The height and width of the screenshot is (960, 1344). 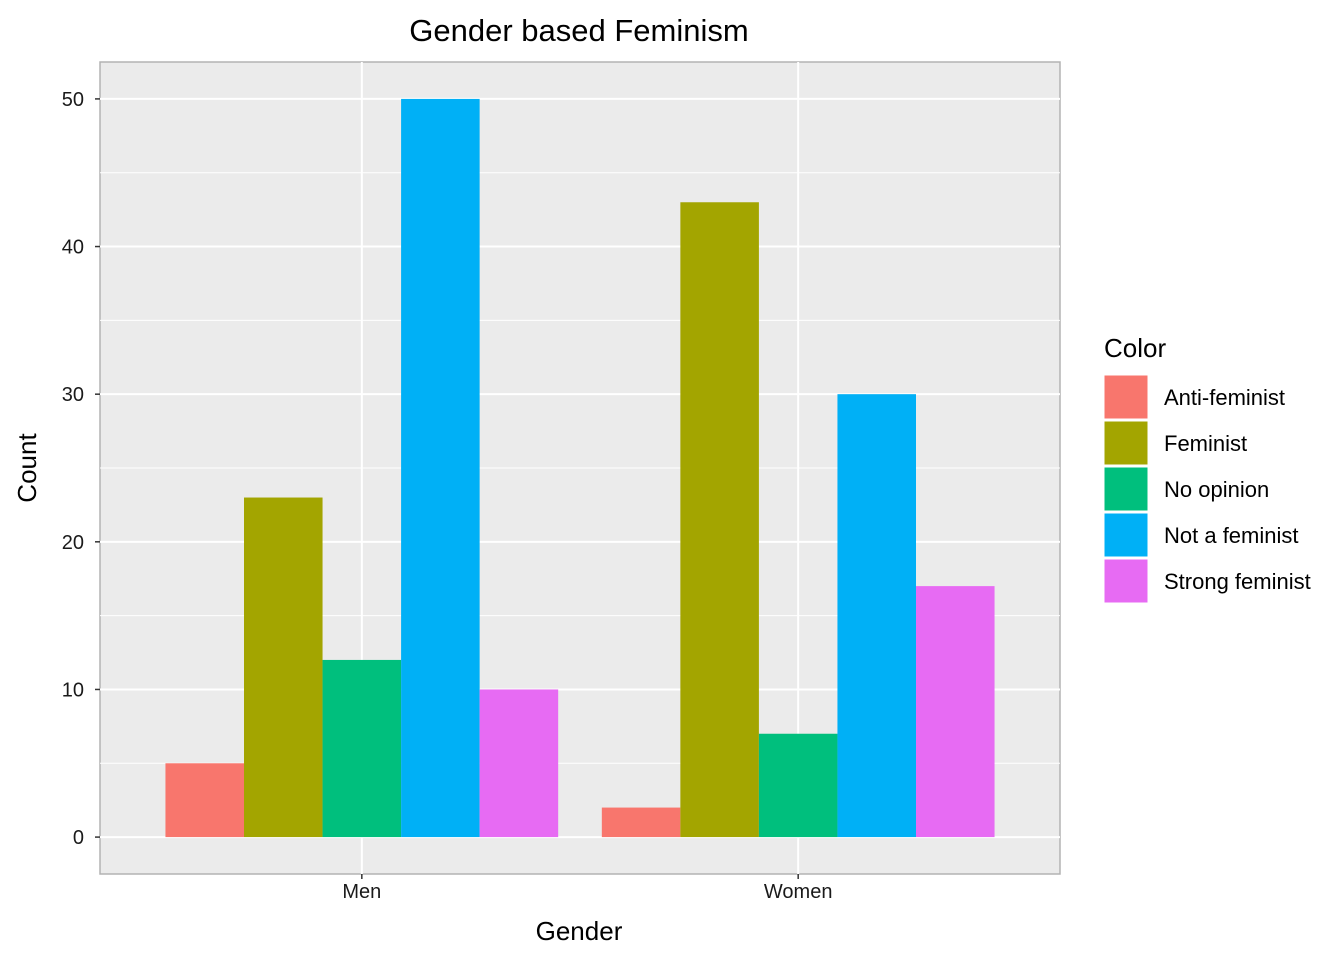 I want to click on y-tick-label: 10, so click(x=73, y=690).